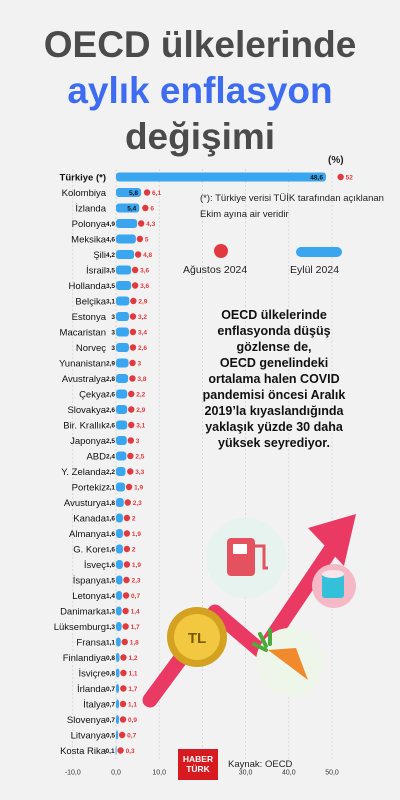  I want to click on august-value-label: 1,4, so click(135, 612).